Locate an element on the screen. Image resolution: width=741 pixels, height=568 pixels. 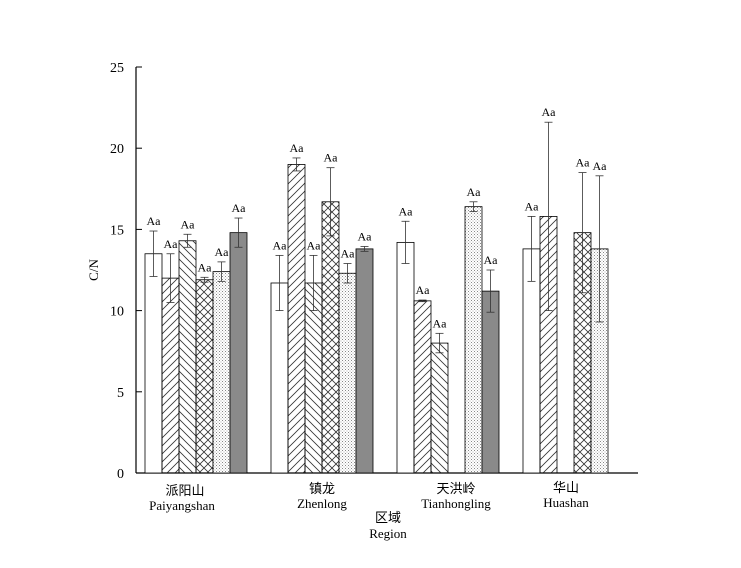
y-tick-label: 5 is located at coordinates (120, 393).